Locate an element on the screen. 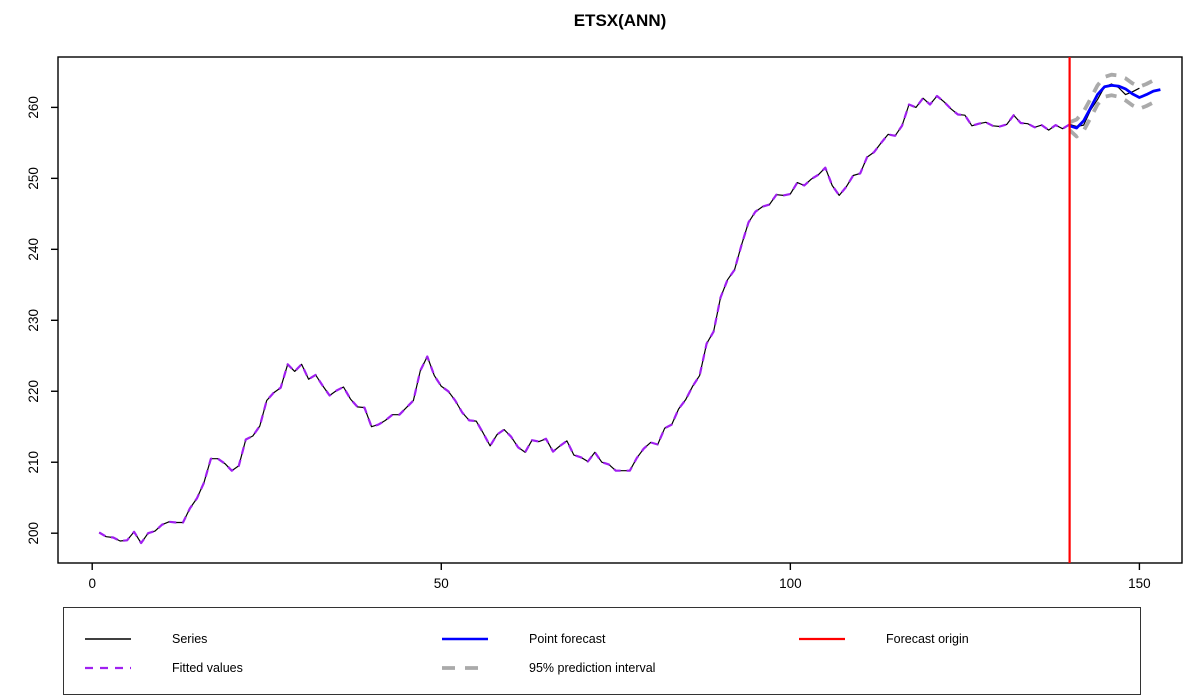 Image resolution: width=1200 pixels, height=700 pixels. legend-item-prediction-interval: 95% prediction interval is located at coordinates (547, 668).